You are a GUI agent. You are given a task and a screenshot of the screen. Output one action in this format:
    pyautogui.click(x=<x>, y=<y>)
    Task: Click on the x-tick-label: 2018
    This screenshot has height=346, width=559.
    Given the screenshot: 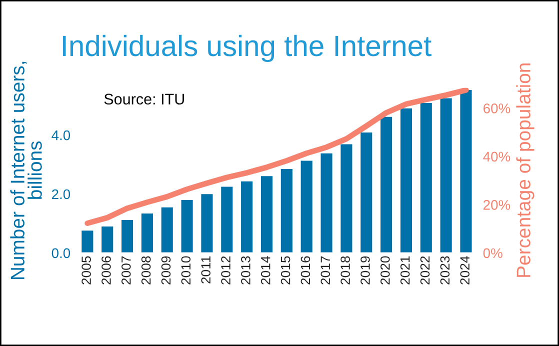 What is the action you would take?
    pyautogui.click(x=345, y=270)
    